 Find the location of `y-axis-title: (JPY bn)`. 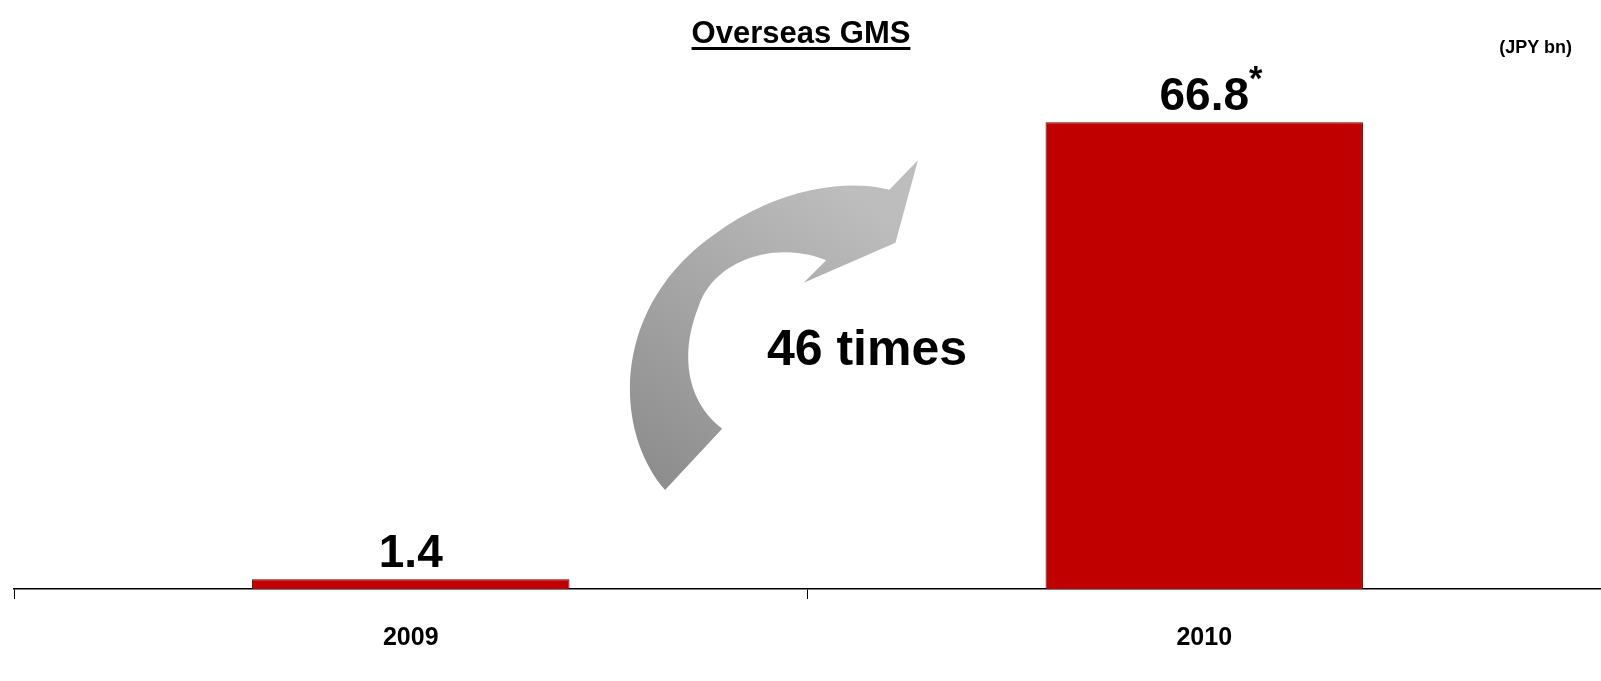

y-axis-title: (JPY bn) is located at coordinates (1535, 47).